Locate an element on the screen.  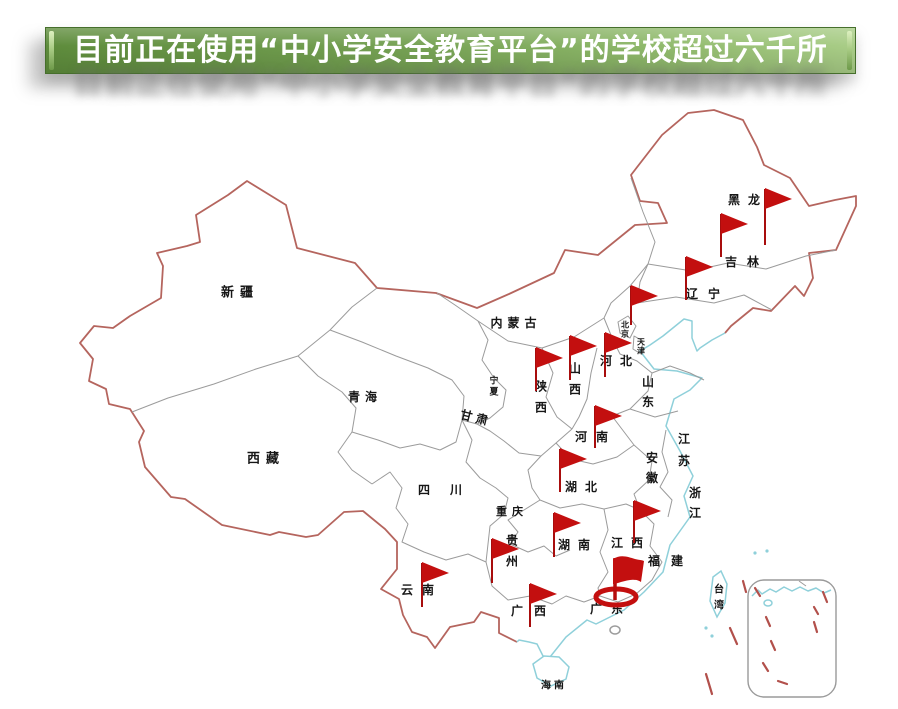
province-label-hainan: 海南 is located at coordinates (554, 685).